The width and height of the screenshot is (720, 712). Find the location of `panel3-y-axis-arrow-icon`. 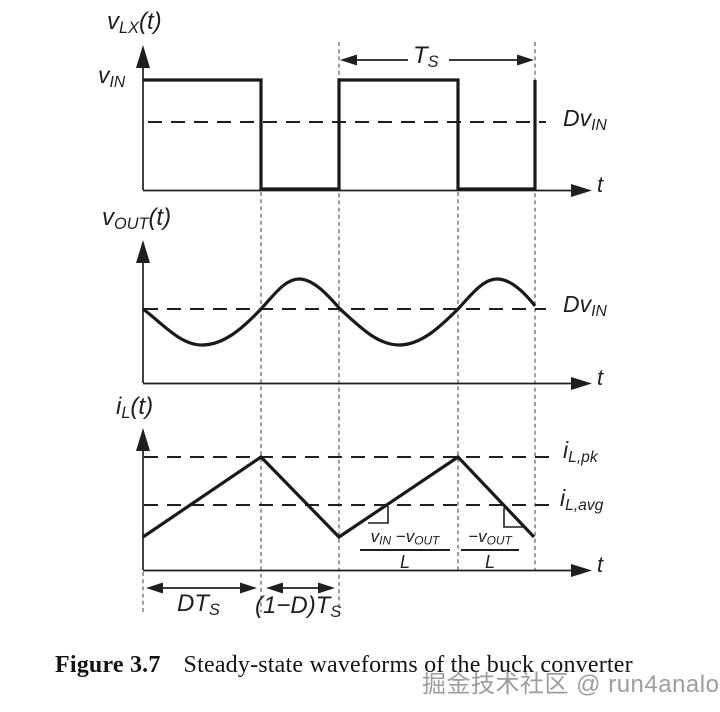

panel3-y-axis-arrow-icon is located at coordinates (143, 439).